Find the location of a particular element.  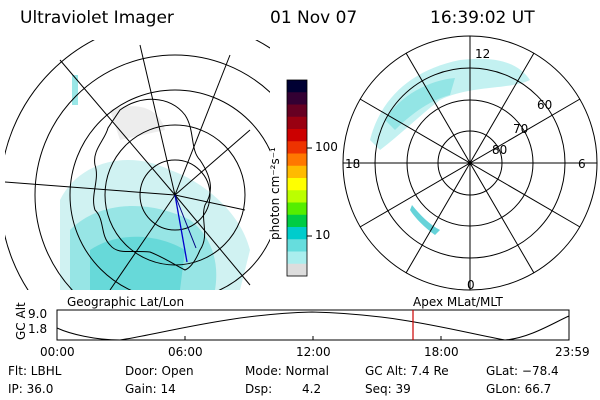

colorbar-unit-label: photon cm⁻²s⁻¹ is located at coordinates (275, 193).